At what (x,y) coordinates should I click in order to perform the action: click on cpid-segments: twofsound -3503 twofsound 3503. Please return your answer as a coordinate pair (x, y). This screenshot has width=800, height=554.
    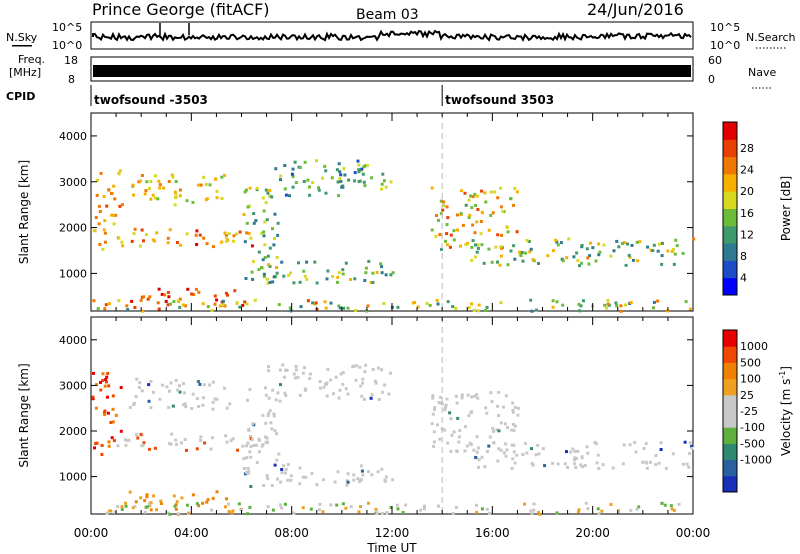
    Looking at the image, I should click on (322, 96).